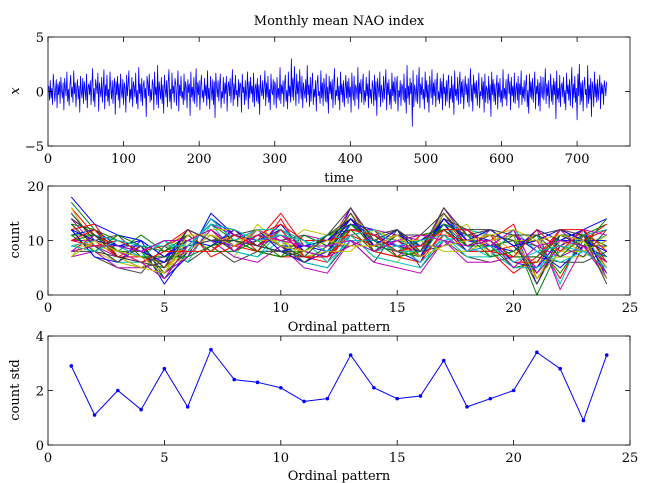  Describe the element at coordinates (339, 178) in the screenshot. I see `x-axis-label: time` at that location.